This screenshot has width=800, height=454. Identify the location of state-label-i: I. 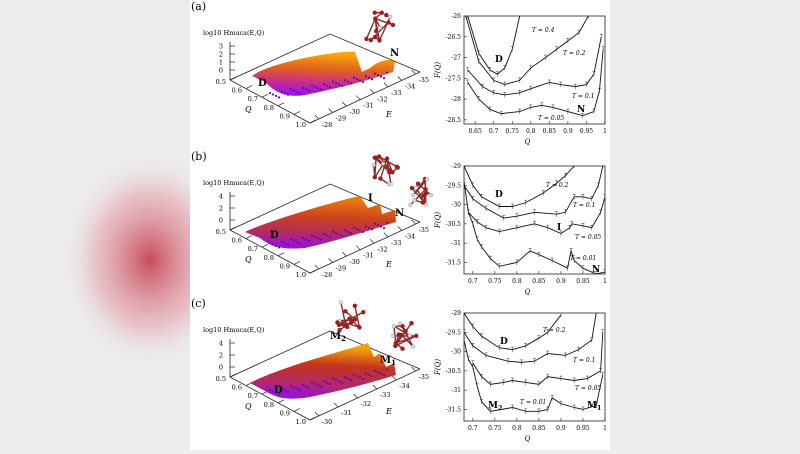
(370, 198).